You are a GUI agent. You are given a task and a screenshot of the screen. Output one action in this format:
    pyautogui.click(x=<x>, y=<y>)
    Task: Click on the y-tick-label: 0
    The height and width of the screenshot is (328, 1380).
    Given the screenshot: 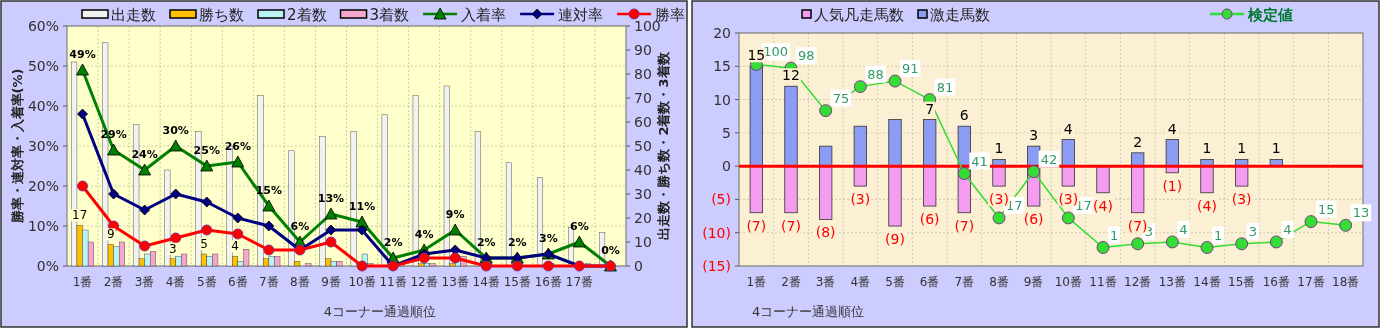 What is the action you would take?
    pyautogui.click(x=726, y=166)
    